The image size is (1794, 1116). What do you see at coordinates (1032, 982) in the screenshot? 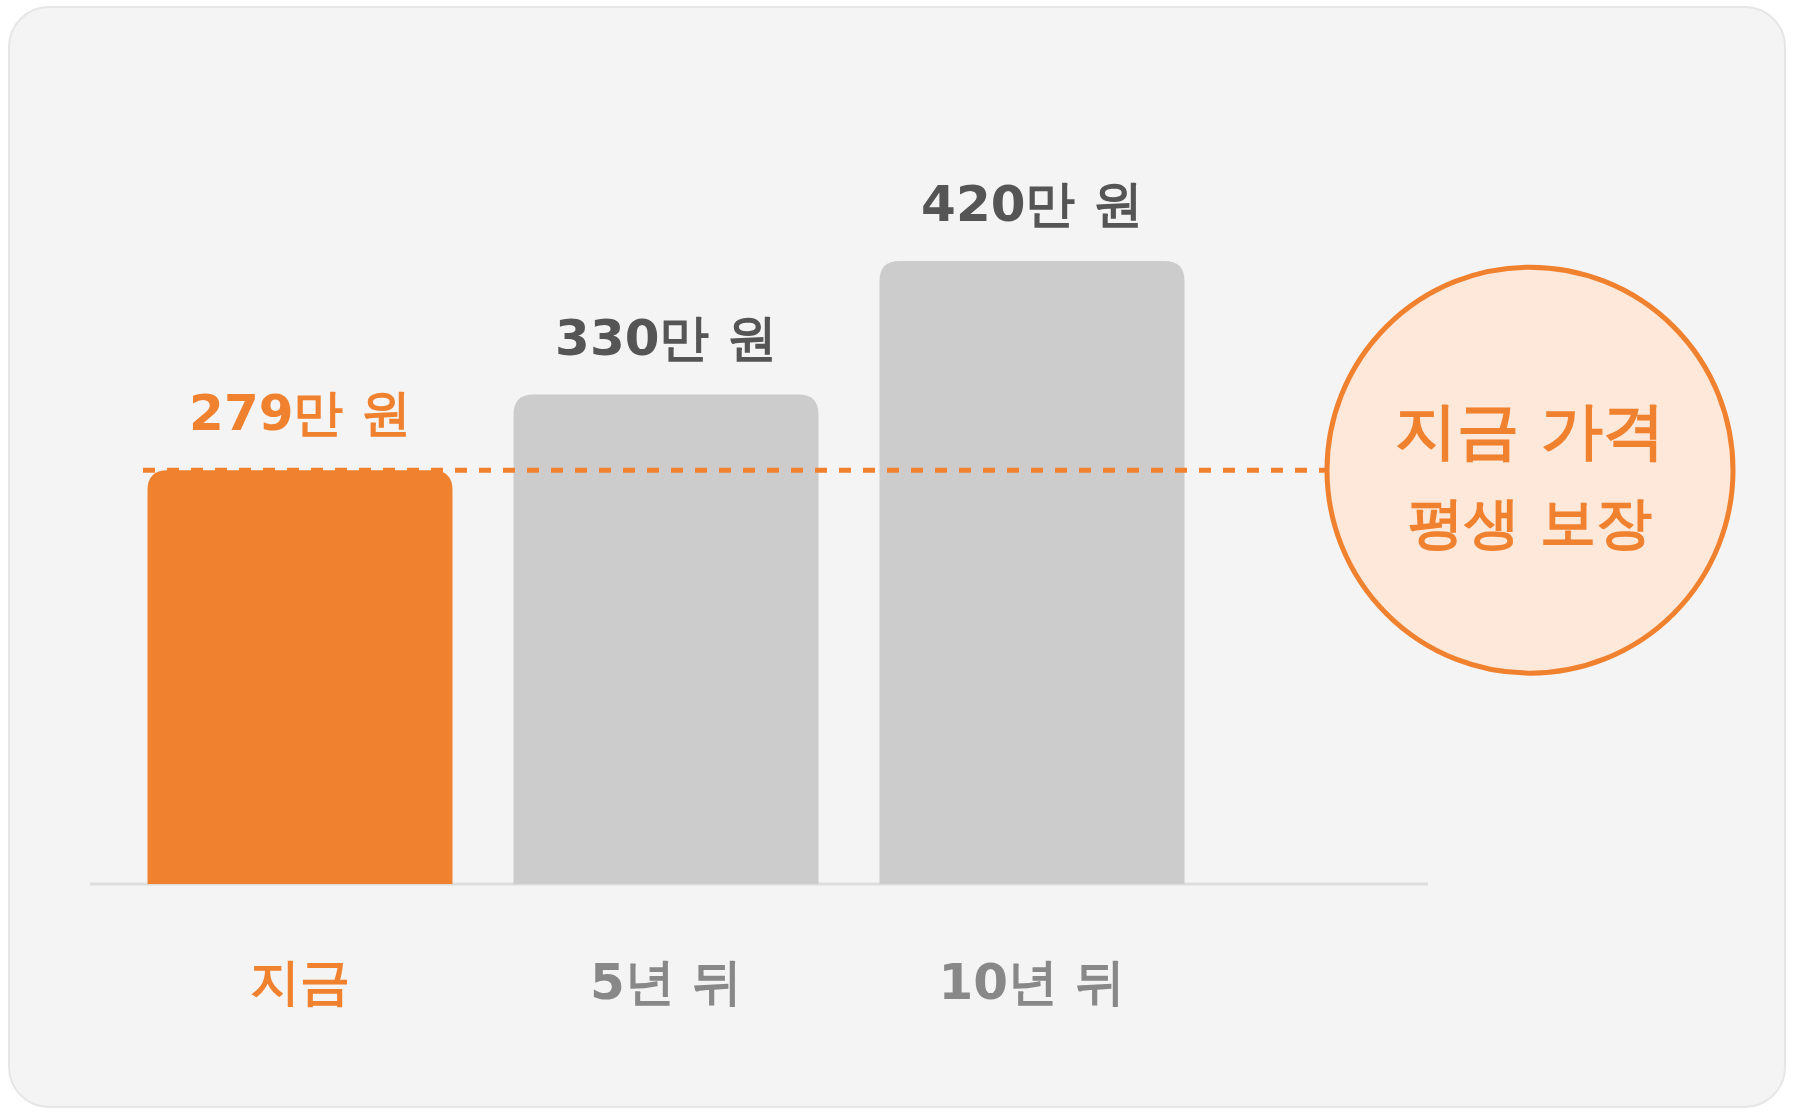
I see `x-tick-label: 10년 뒤` at bounding box center [1032, 982].